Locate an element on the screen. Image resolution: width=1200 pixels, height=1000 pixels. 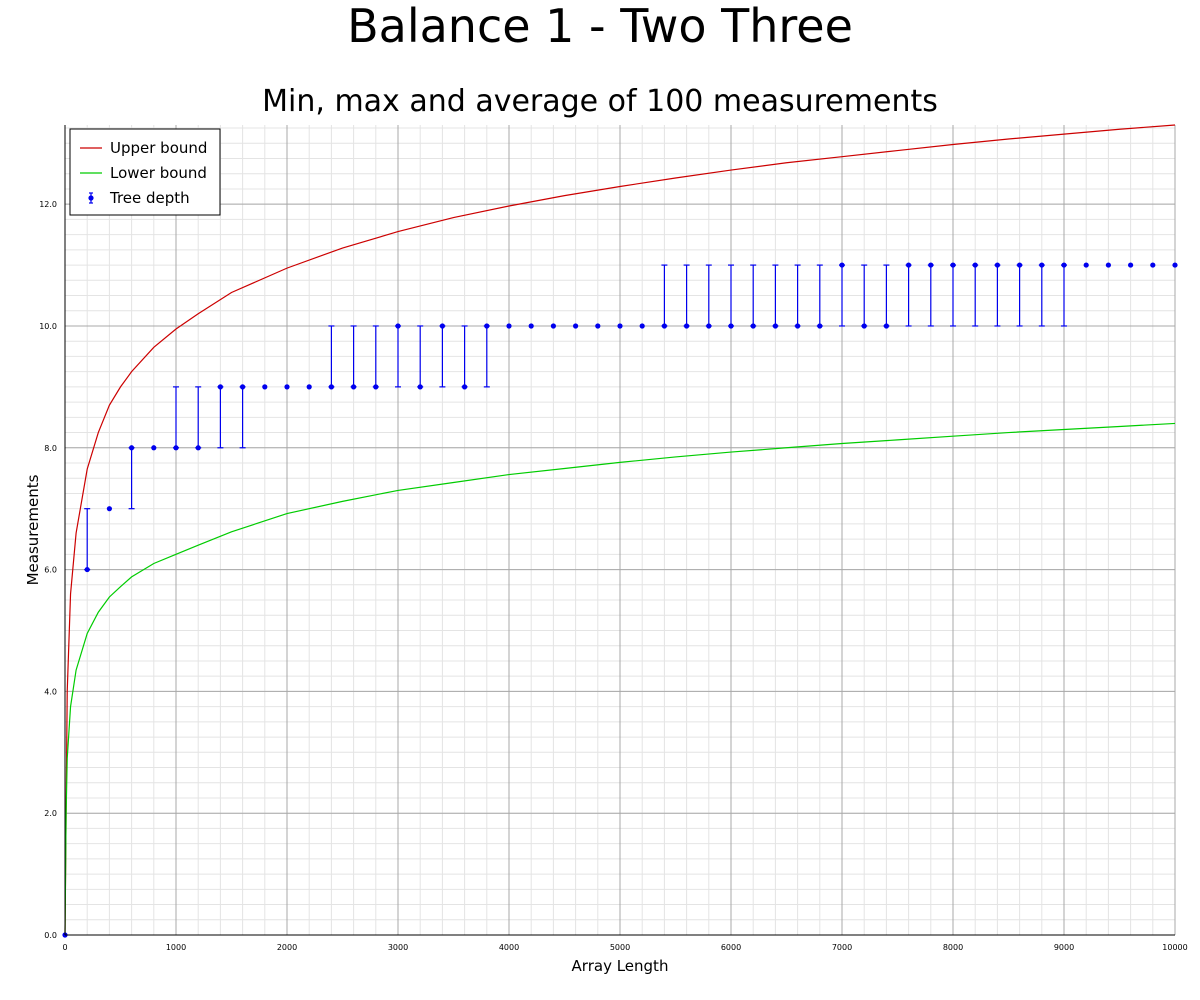
legend-swatch-point is located at coordinates (91, 198).